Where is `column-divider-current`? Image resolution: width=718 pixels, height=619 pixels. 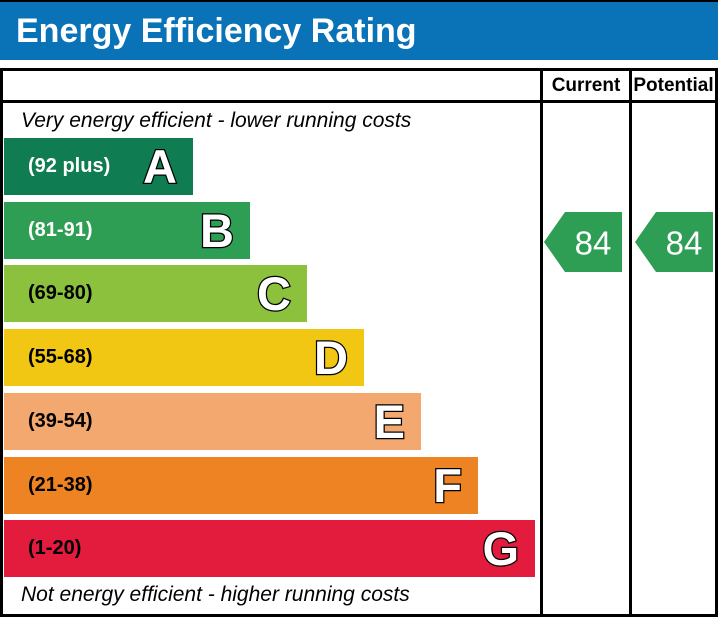 column-divider-current is located at coordinates (541, 342).